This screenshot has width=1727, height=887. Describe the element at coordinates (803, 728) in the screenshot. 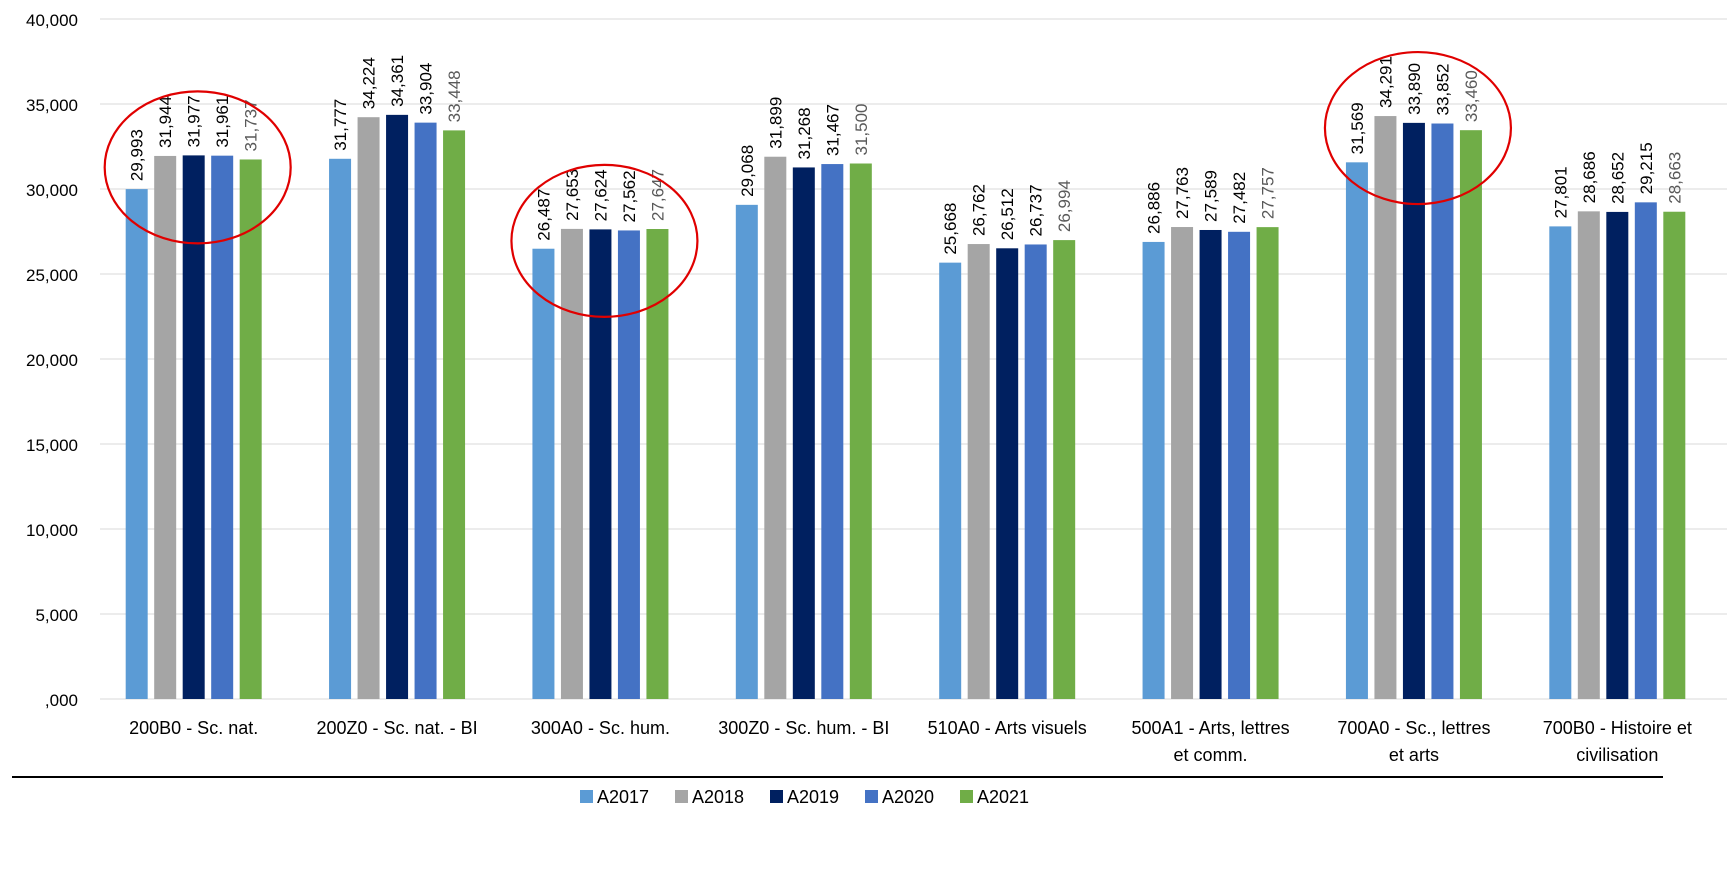

I see `x-tick-label: 300Z0 - Sc. hum. - BI` at that location.